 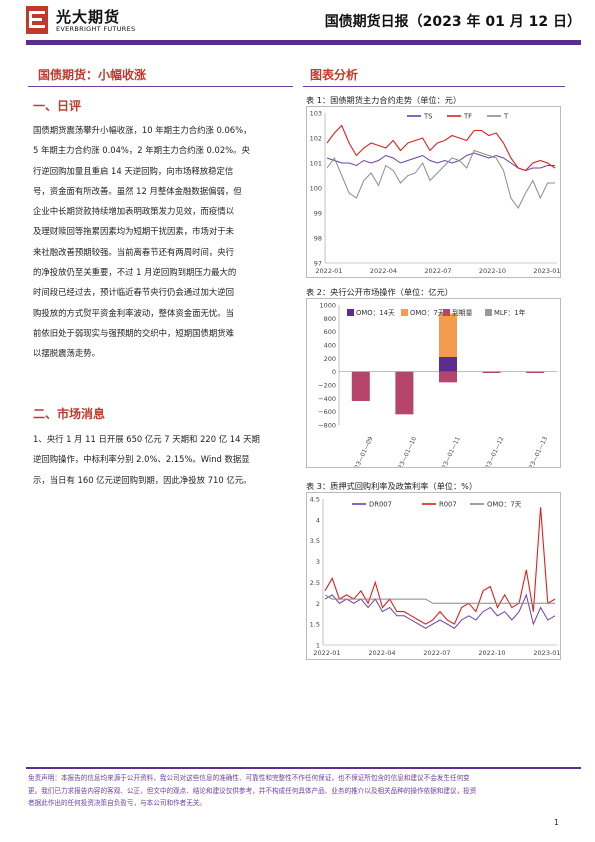 What do you see at coordinates (375, 313) in the screenshot?
I see `legend-label: OMO：14天` at bounding box center [375, 313].